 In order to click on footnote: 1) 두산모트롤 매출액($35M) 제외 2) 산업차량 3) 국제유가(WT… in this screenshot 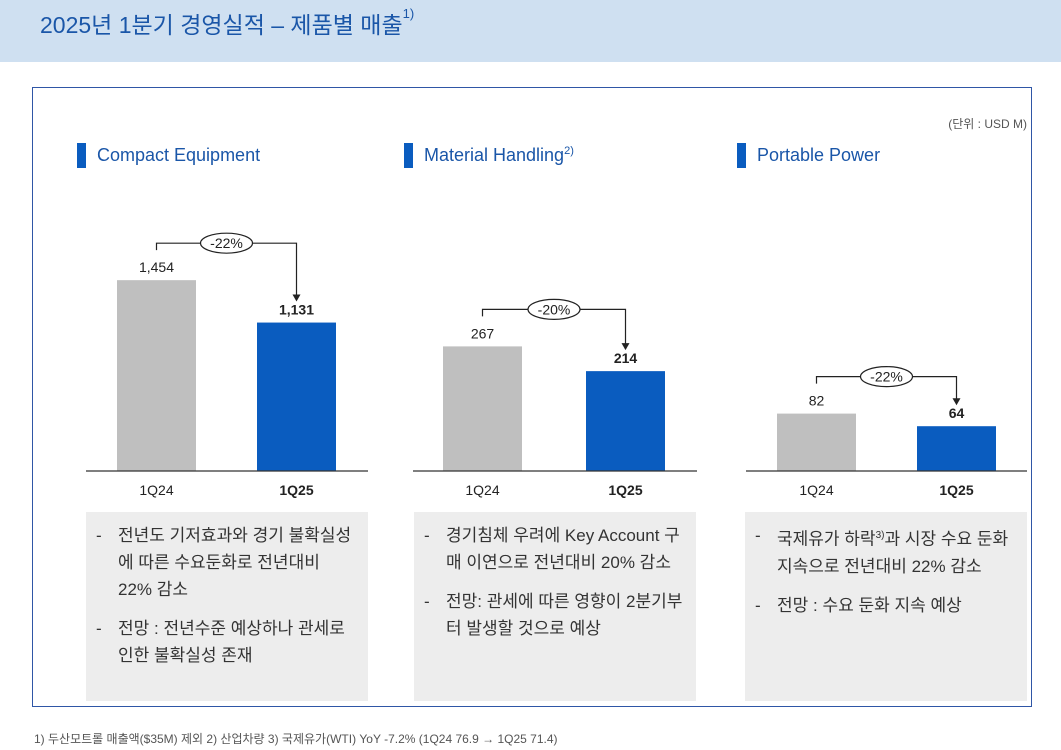, I will do `click(296, 739)`.